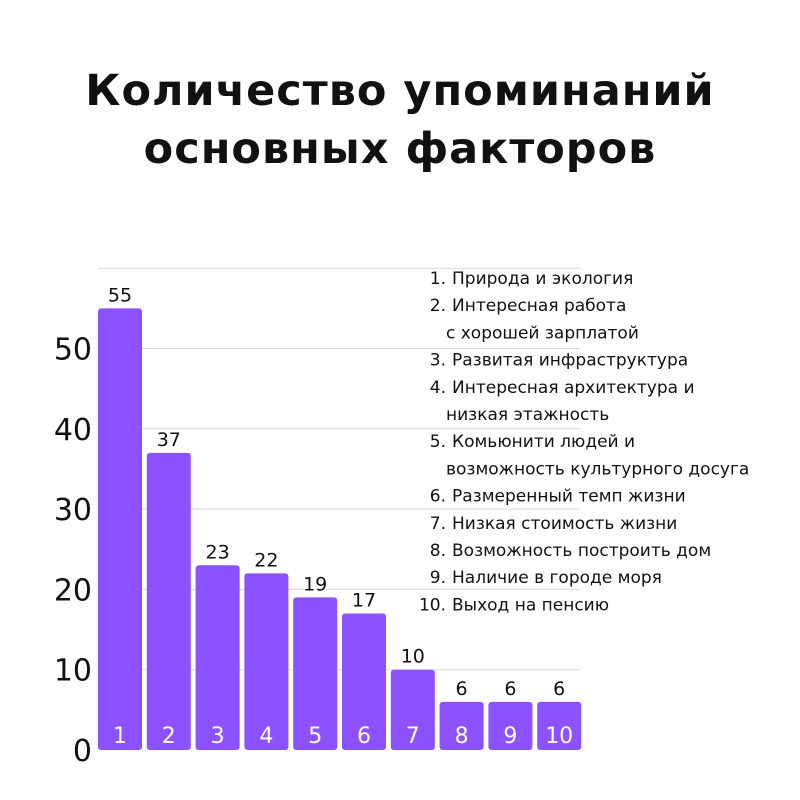 This screenshot has height=800, width=800. Describe the element at coordinates (438, 388) in the screenshot. I see `legend-item-number: 4.` at that location.